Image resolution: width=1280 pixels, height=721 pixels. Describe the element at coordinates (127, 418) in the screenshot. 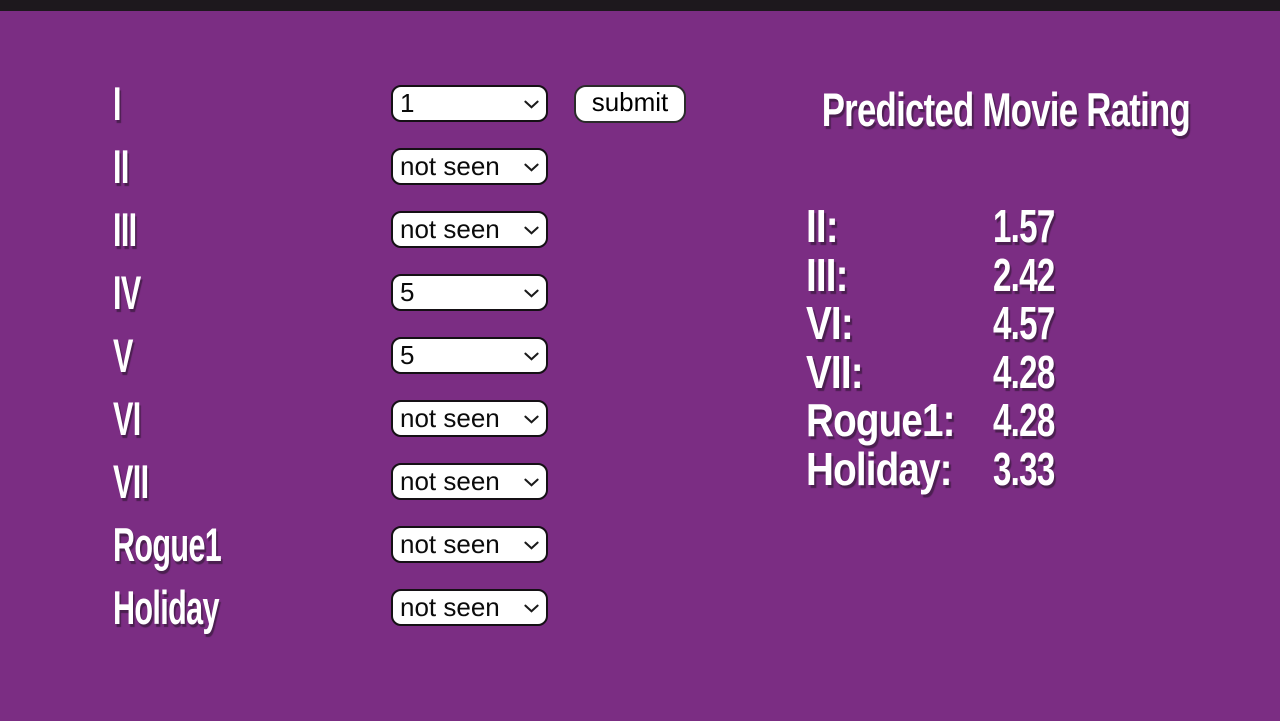

I see `movie-label: VI` at that location.